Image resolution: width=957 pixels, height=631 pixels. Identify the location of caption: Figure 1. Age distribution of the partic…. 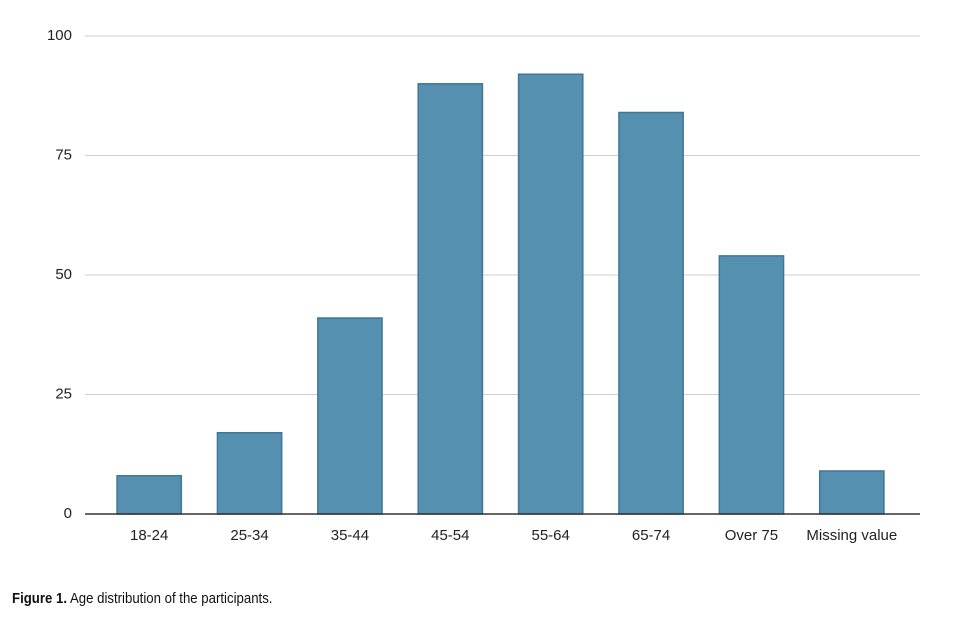
(142, 598).